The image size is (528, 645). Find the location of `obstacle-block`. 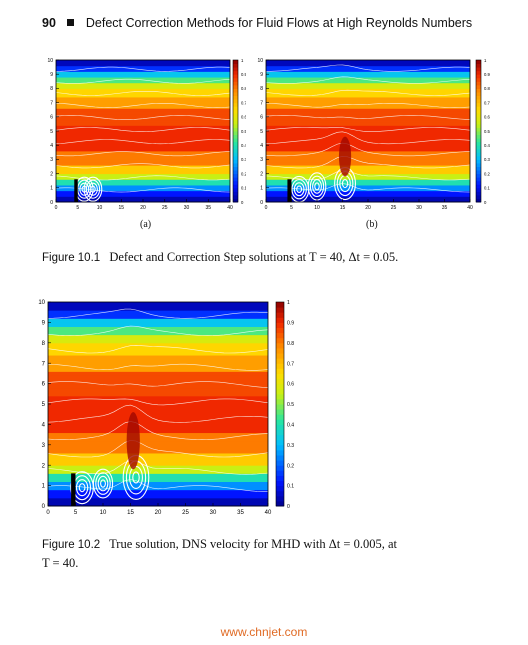

obstacle-block is located at coordinates (76, 190).